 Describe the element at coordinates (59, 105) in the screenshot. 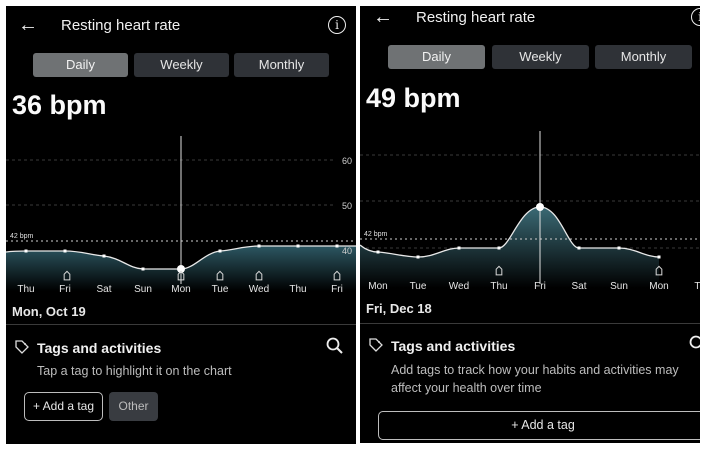

I see `heart-rate-value: 36 bpm` at that location.